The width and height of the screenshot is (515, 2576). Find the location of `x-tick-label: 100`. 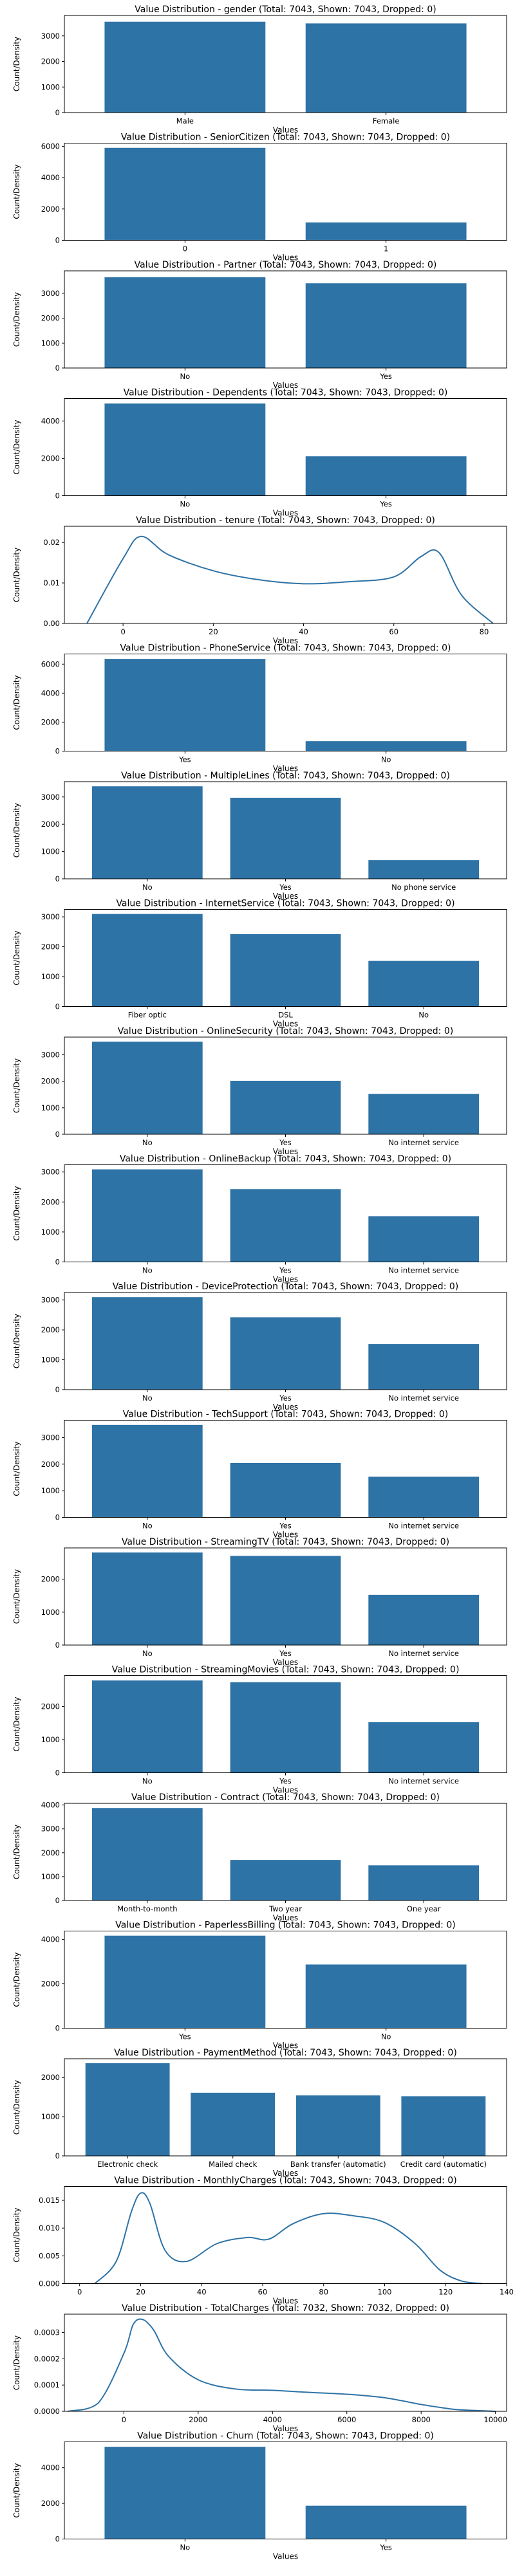

x-tick-label: 100 is located at coordinates (385, 2292).